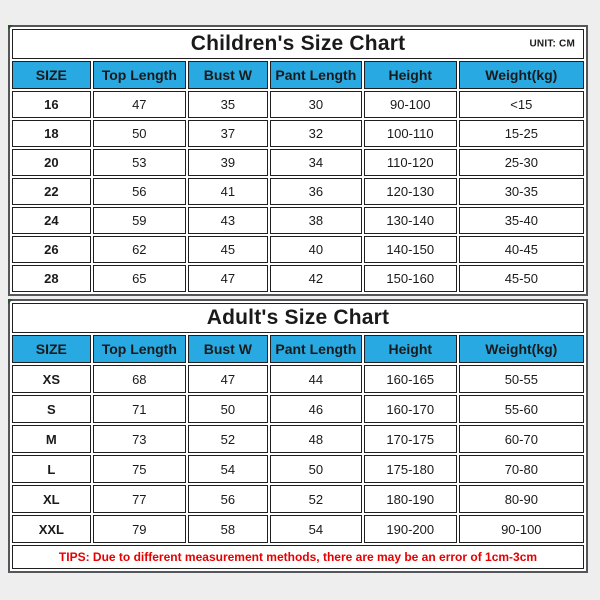 The width and height of the screenshot is (600, 600). I want to click on value-cell: 44, so click(315, 379).